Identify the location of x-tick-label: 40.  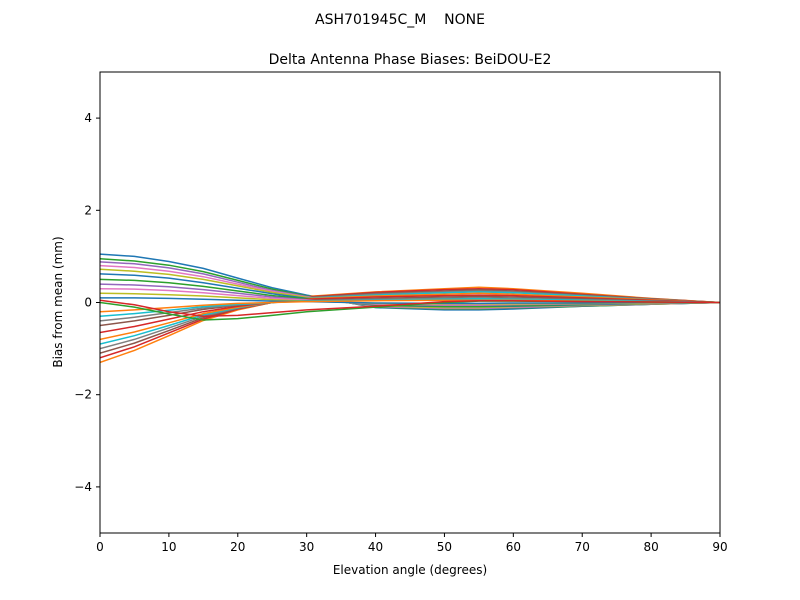
(375, 547).